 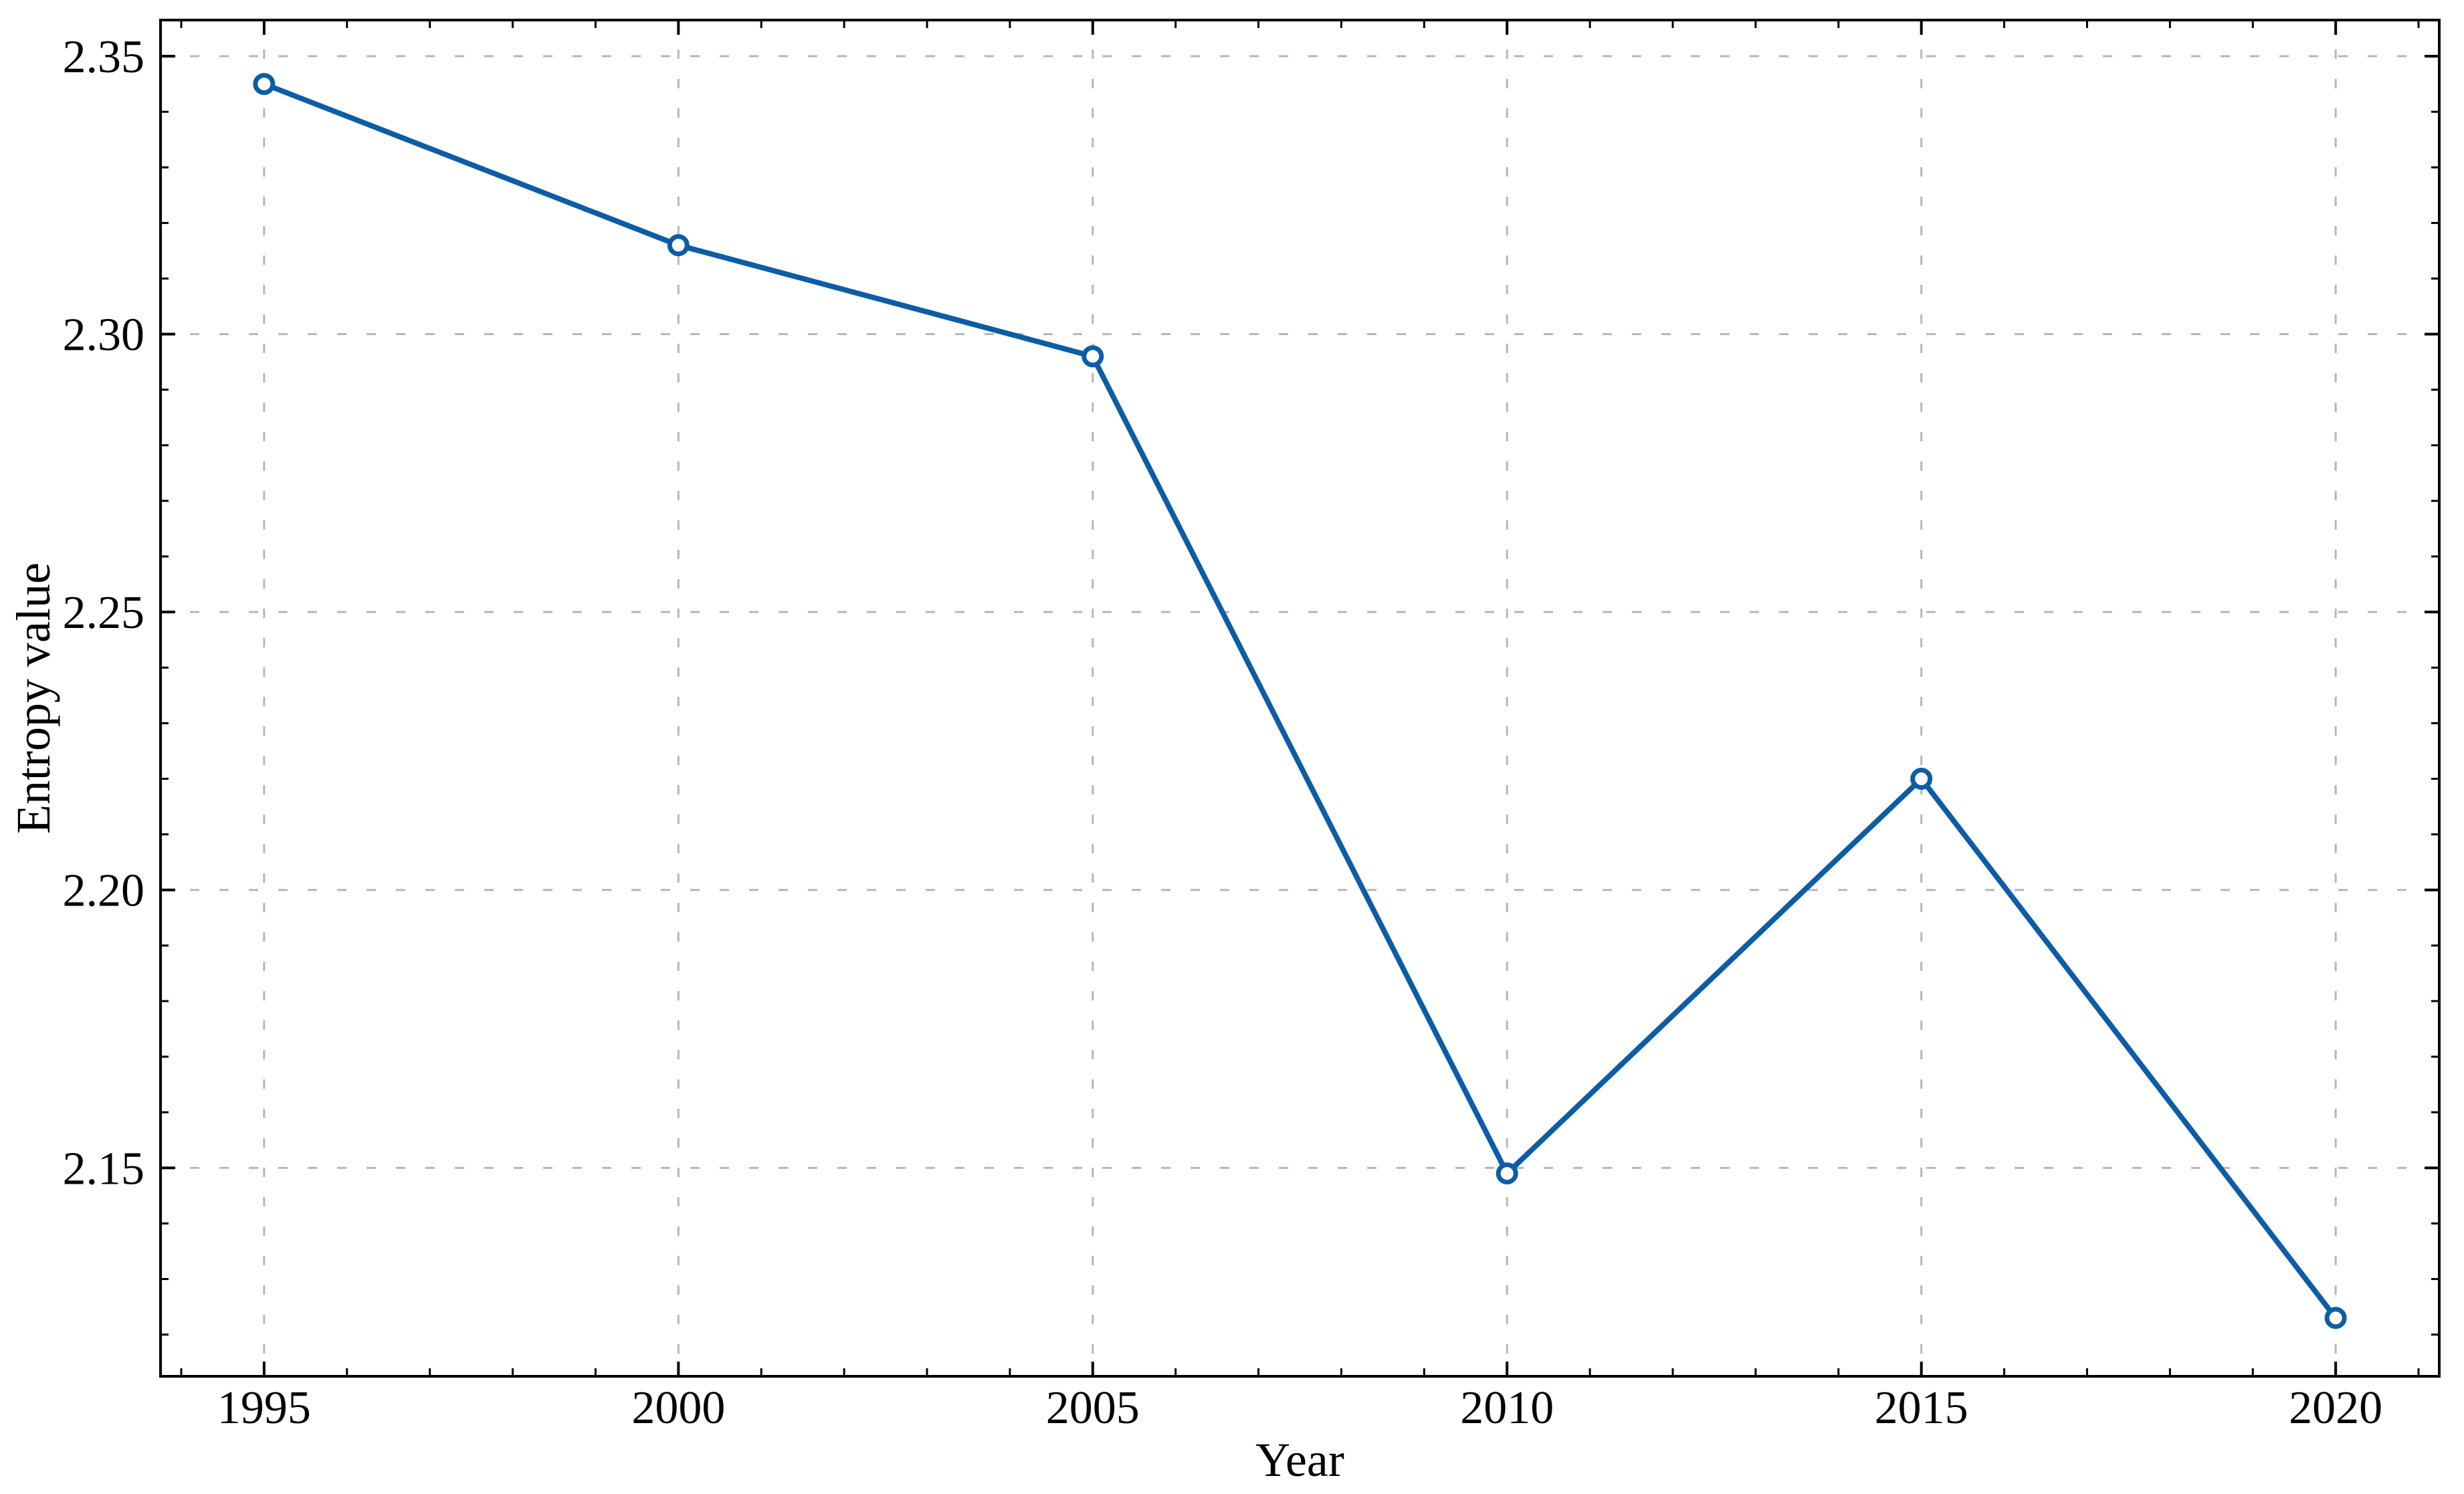 I want to click on y-tick-label: 2.35, so click(x=104, y=57).